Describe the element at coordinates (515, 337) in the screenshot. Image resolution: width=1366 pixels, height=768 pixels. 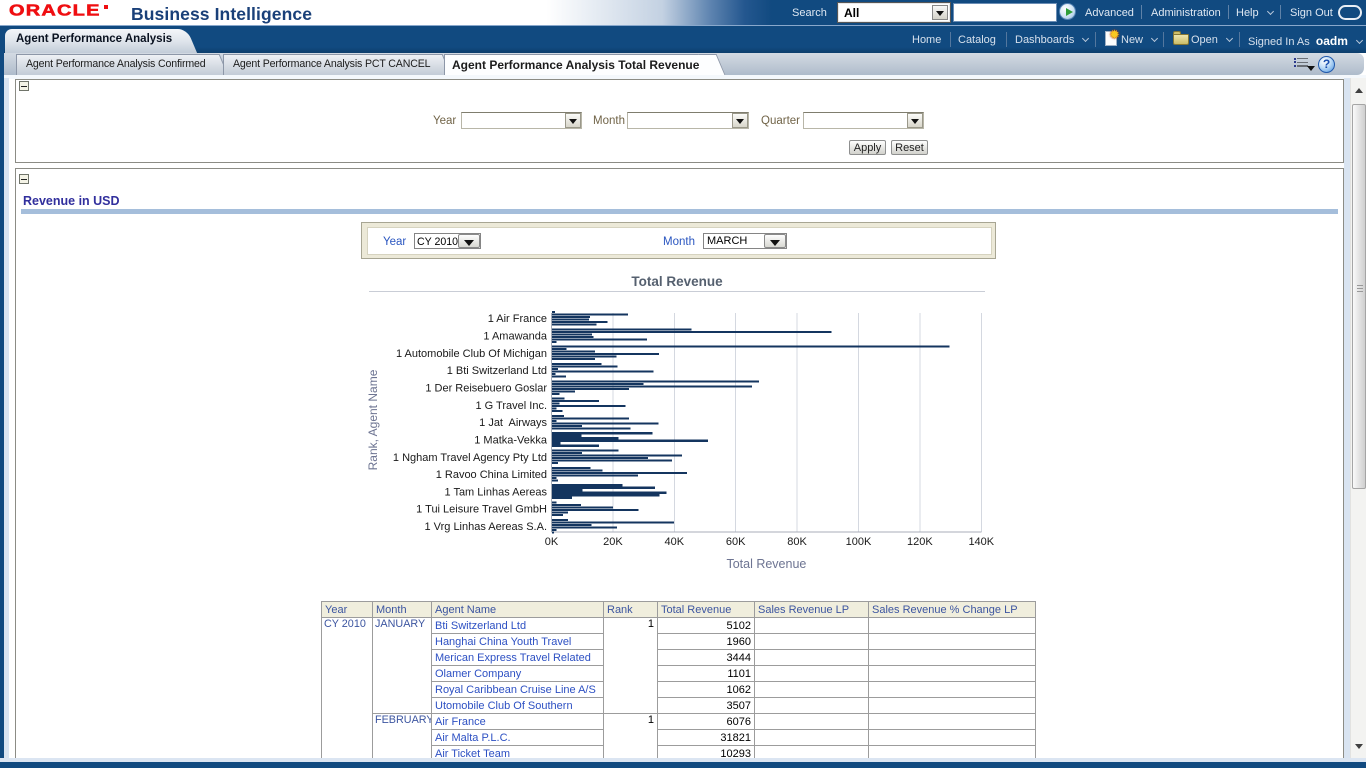
I see `svg-text: 1 Amawanda` at that location.